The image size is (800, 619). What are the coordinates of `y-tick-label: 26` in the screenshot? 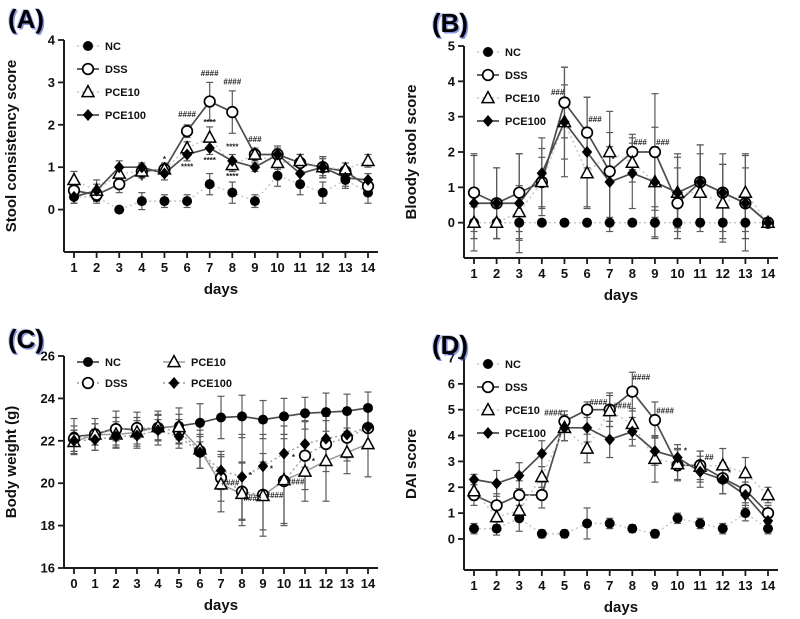 It's located at (48, 356).